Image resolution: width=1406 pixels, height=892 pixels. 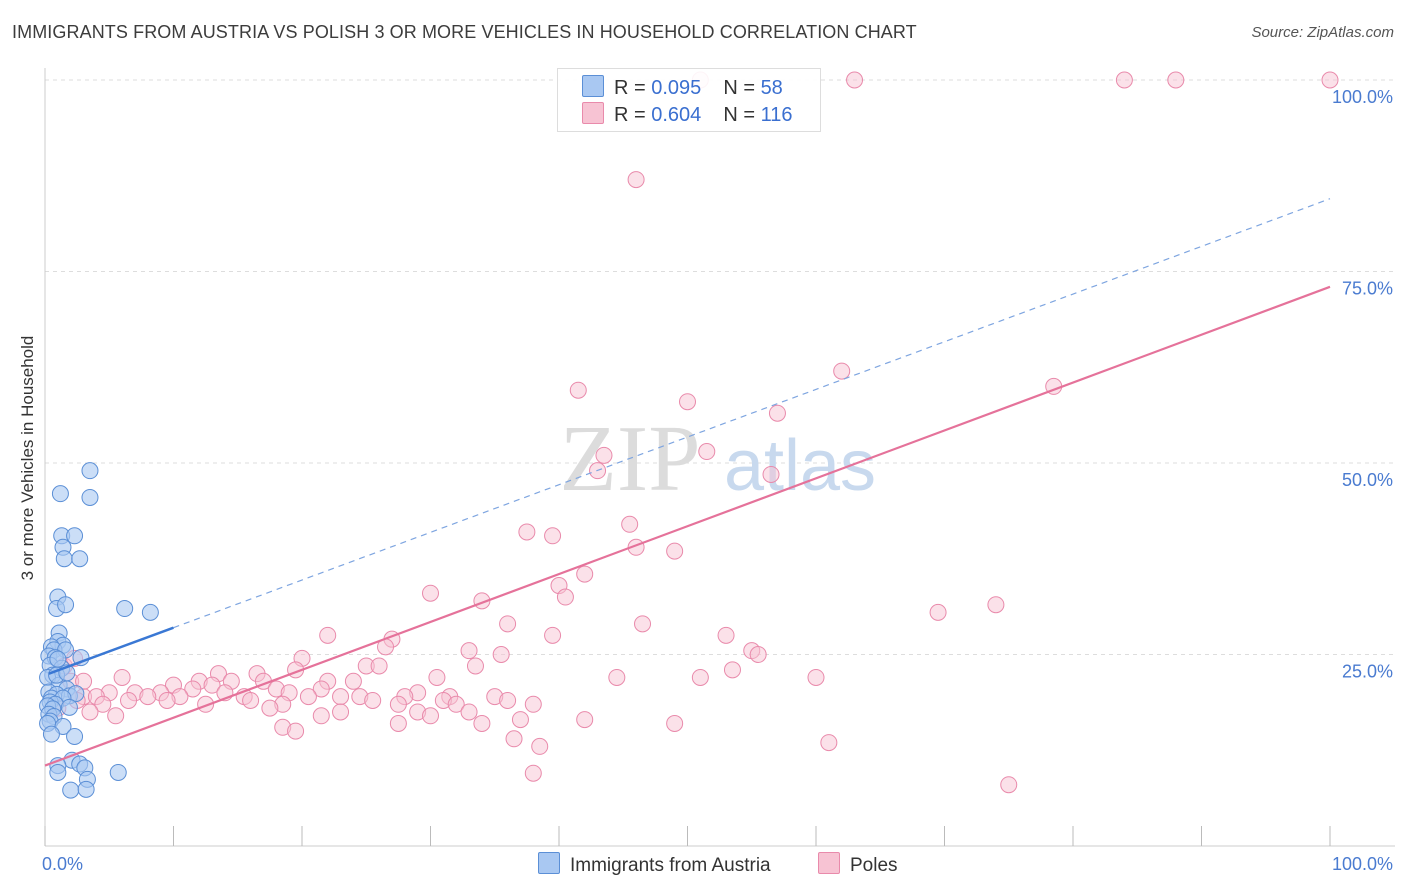 What do you see at coordinates (858, 864) in the screenshot?
I see `bottom-legend-poles: Poles` at bounding box center [858, 864].